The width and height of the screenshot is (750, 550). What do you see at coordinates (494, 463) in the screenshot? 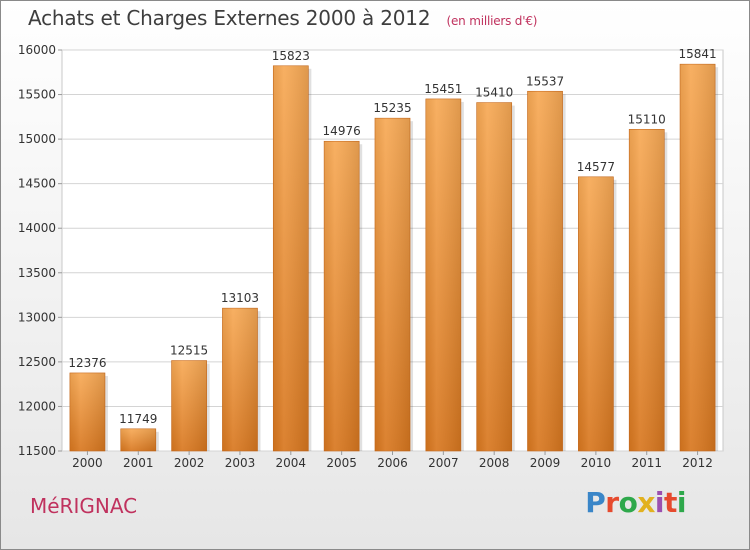
I see `x-tick-label-2008: 2008` at bounding box center [494, 463].